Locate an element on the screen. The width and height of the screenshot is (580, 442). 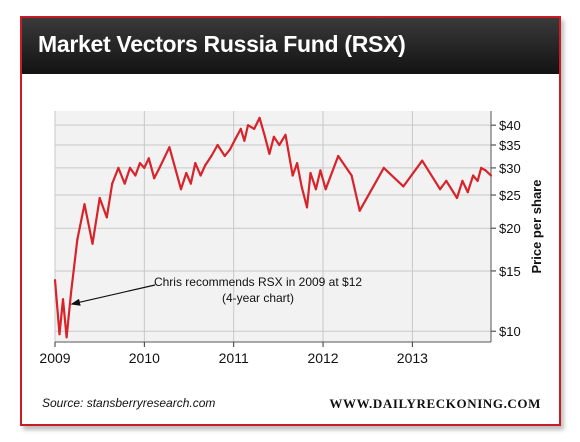
y-tick-label: $40 is located at coordinates (510, 125).